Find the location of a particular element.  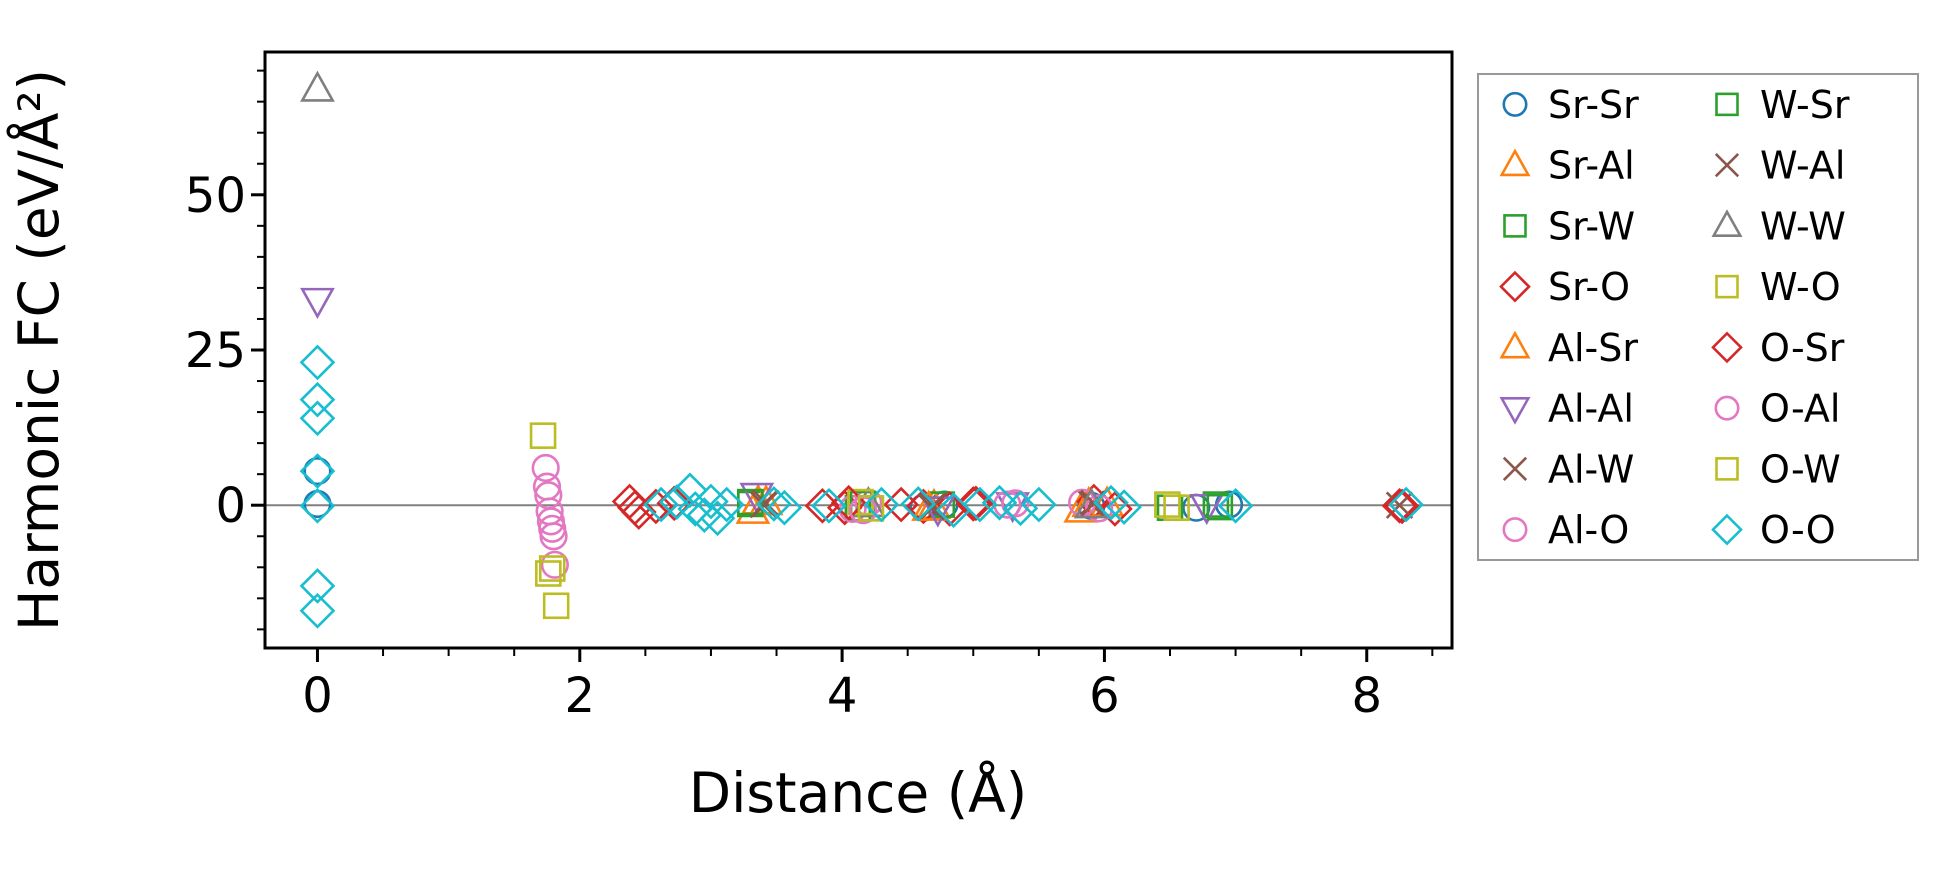

legend-marker-w-o-icon is located at coordinates (1727, 286).